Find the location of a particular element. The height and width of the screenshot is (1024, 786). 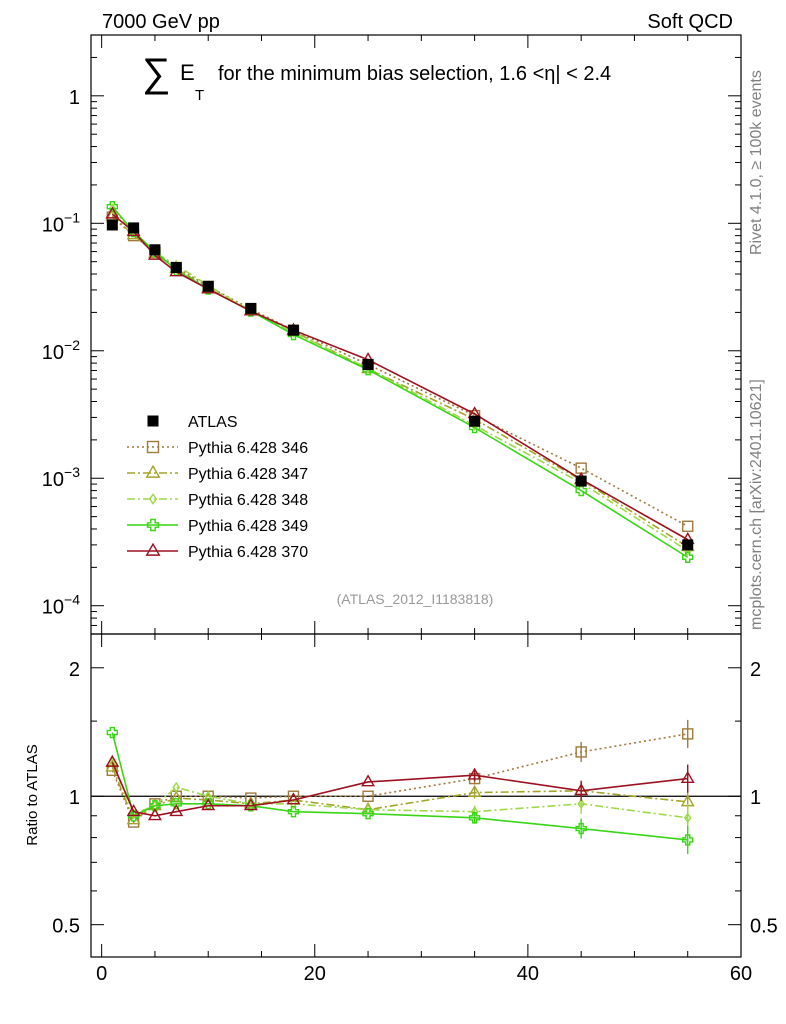

legend-item: Pythia 6.428 348 is located at coordinates (217, 500).